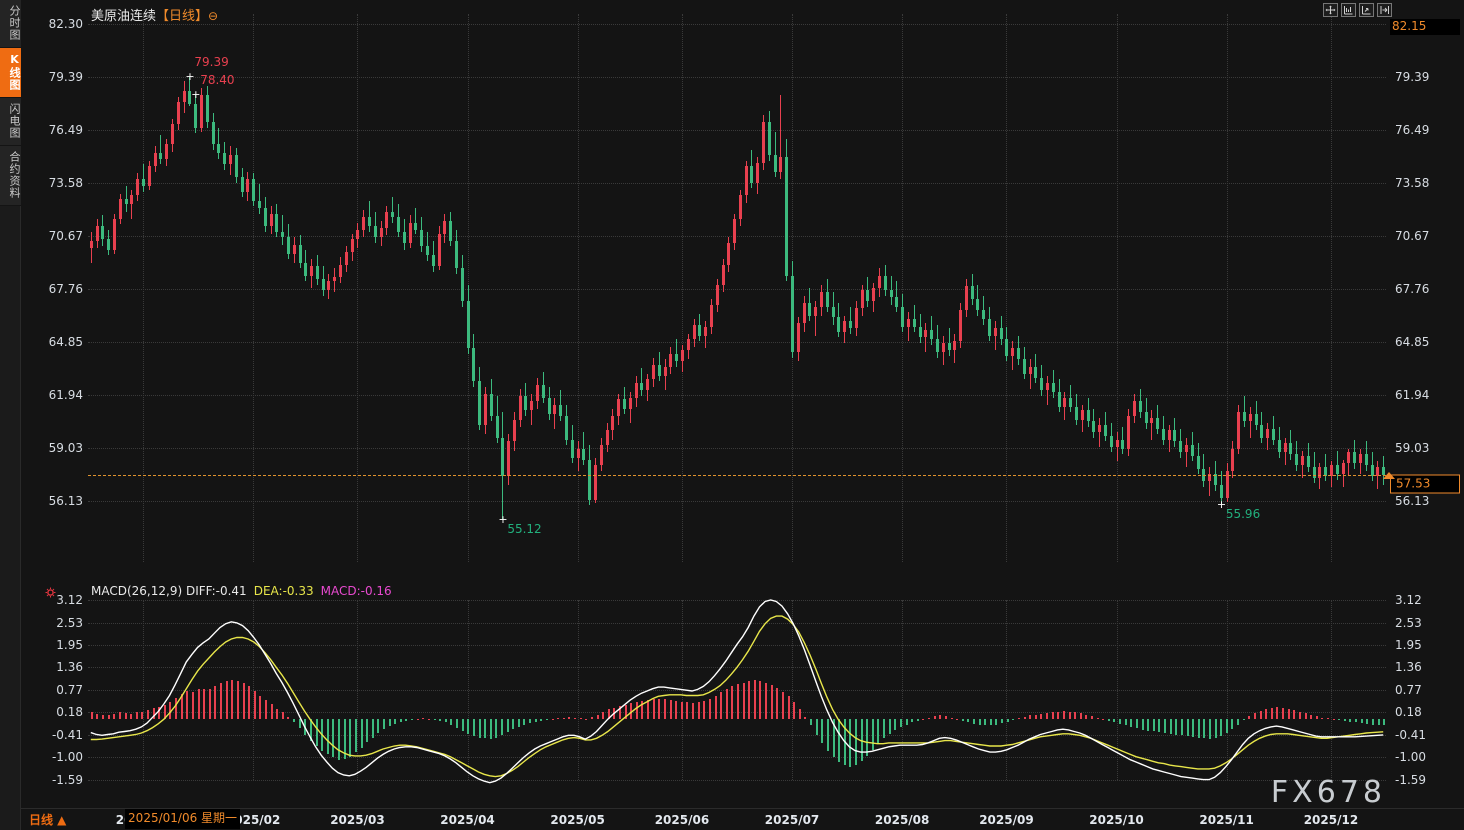 The image size is (1464, 830). Describe the element at coordinates (1348, 10) in the screenshot. I see `fit-left-icon` at that location.